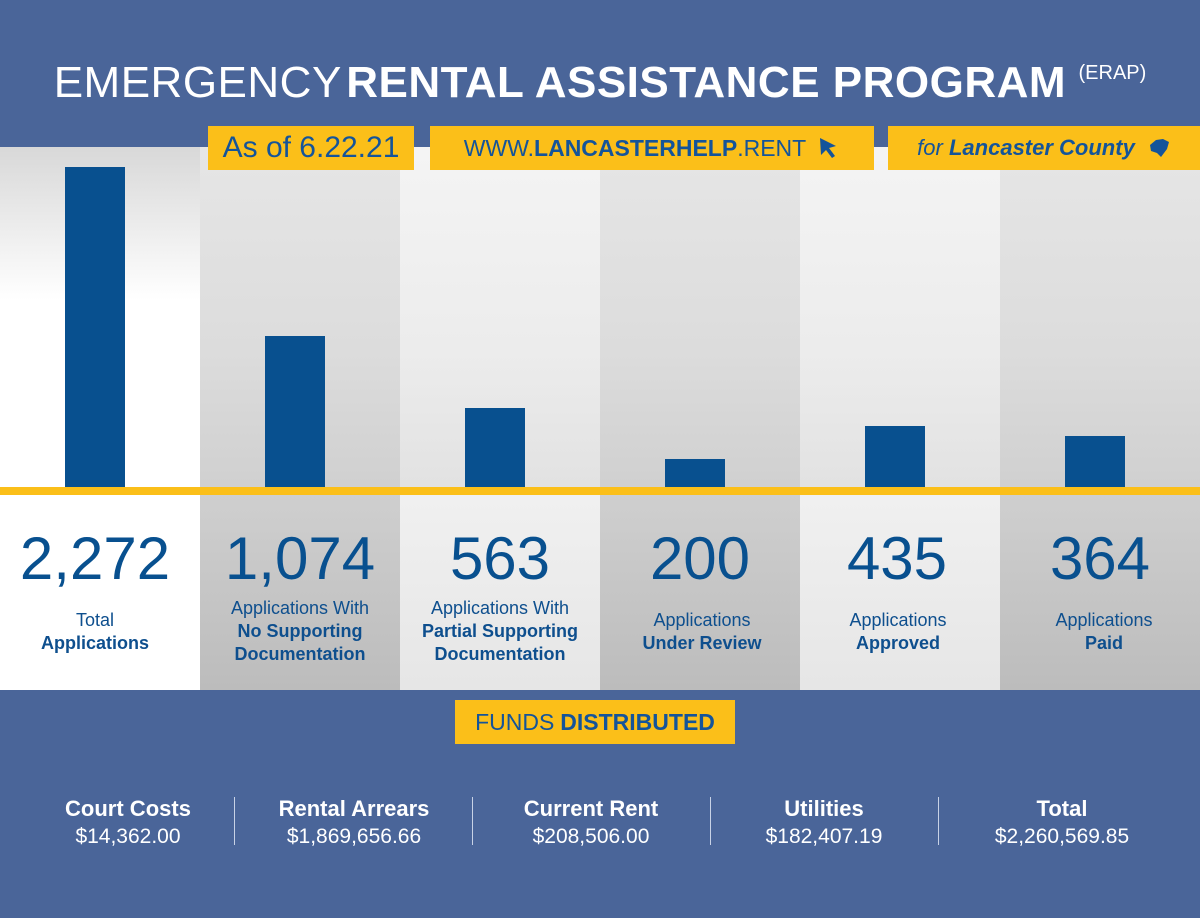  I want to click on stat-rental-arrears: Rental Arrears $1,869,656.66, so click(354, 823).